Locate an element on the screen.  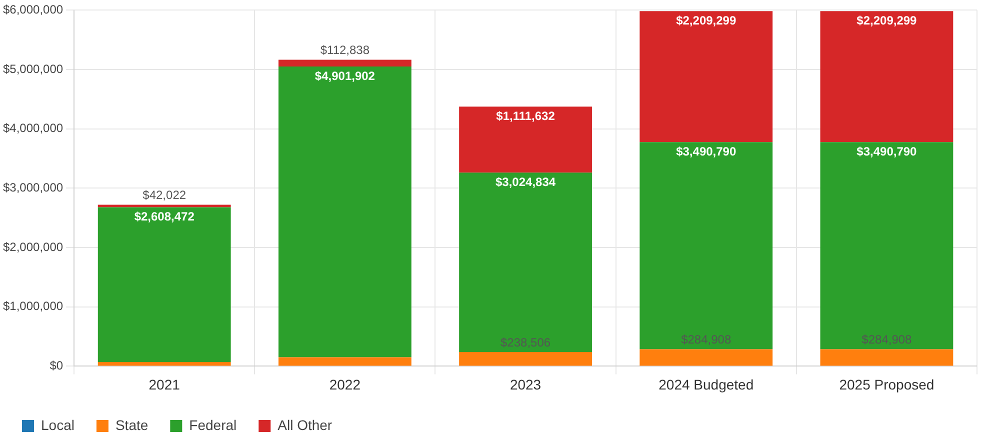
data-label: $2,608,472 is located at coordinates (164, 217).